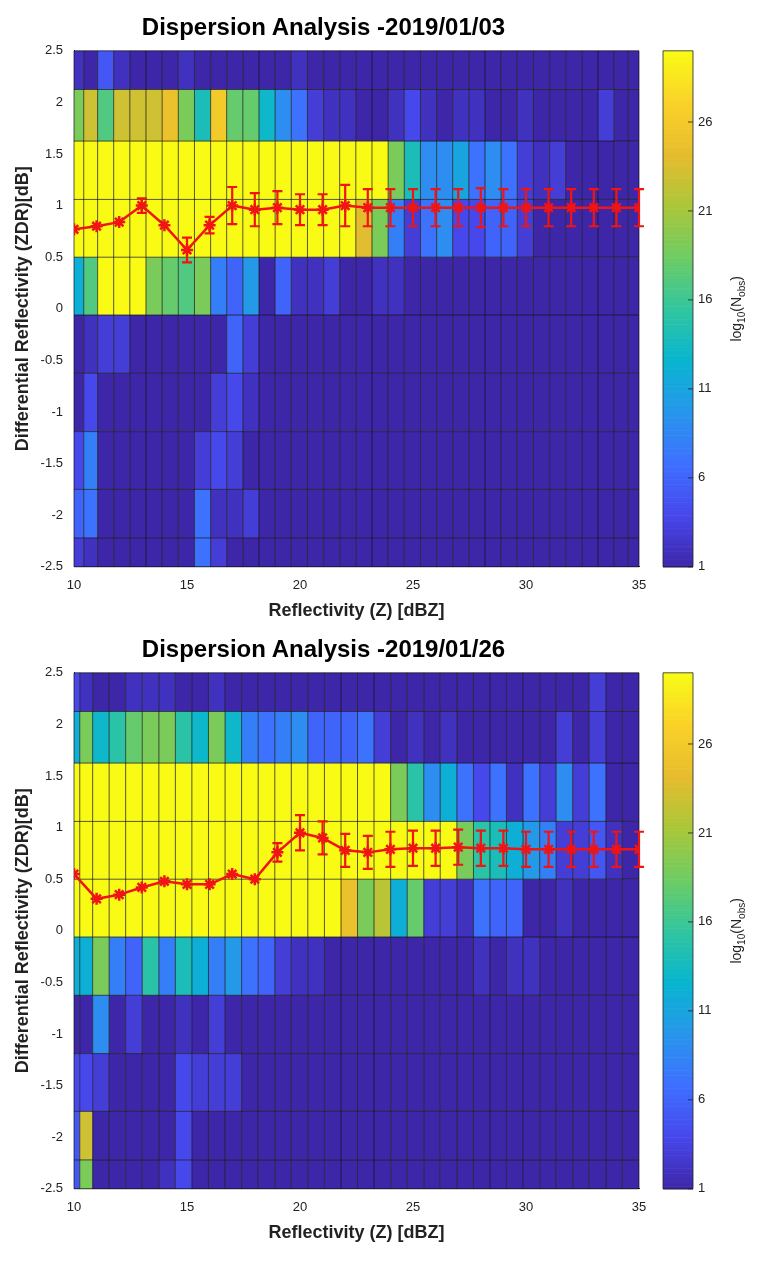  Describe the element at coordinates (323, 27) in the screenshot. I see `chart-title: Dispersion Analysis -2019/01/03` at that location.